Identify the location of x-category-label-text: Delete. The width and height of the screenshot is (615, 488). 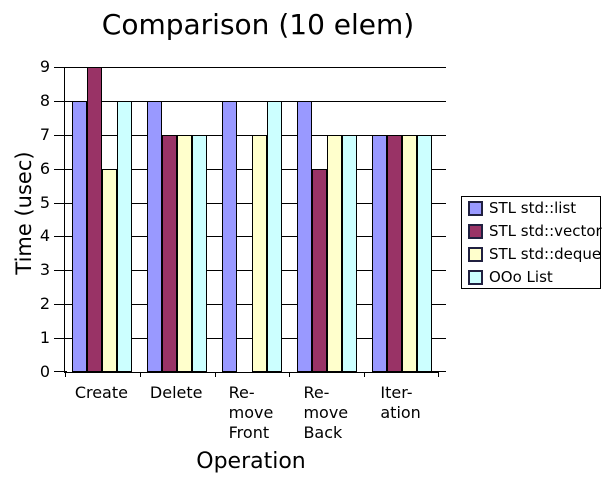
(176, 392).